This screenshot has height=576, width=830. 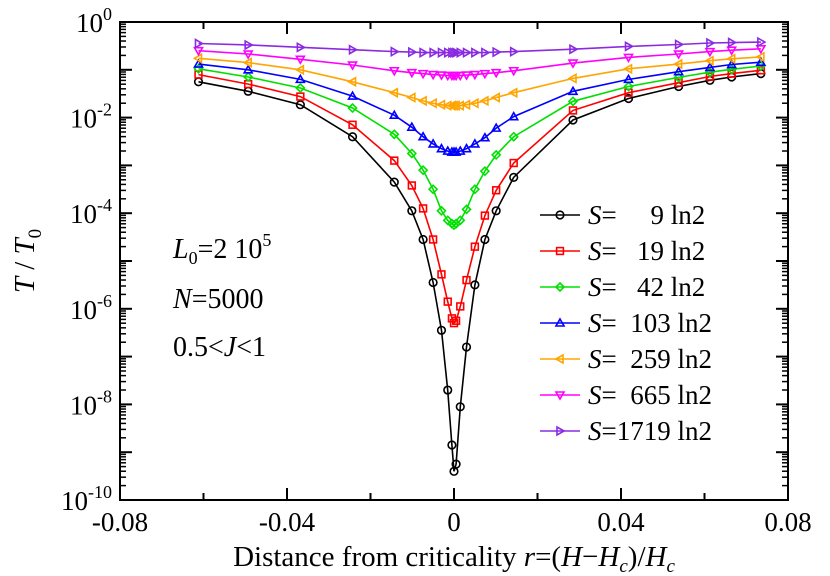 What do you see at coordinates (120, 522) in the screenshot?
I see `x-tick-label: -0.08` at bounding box center [120, 522].